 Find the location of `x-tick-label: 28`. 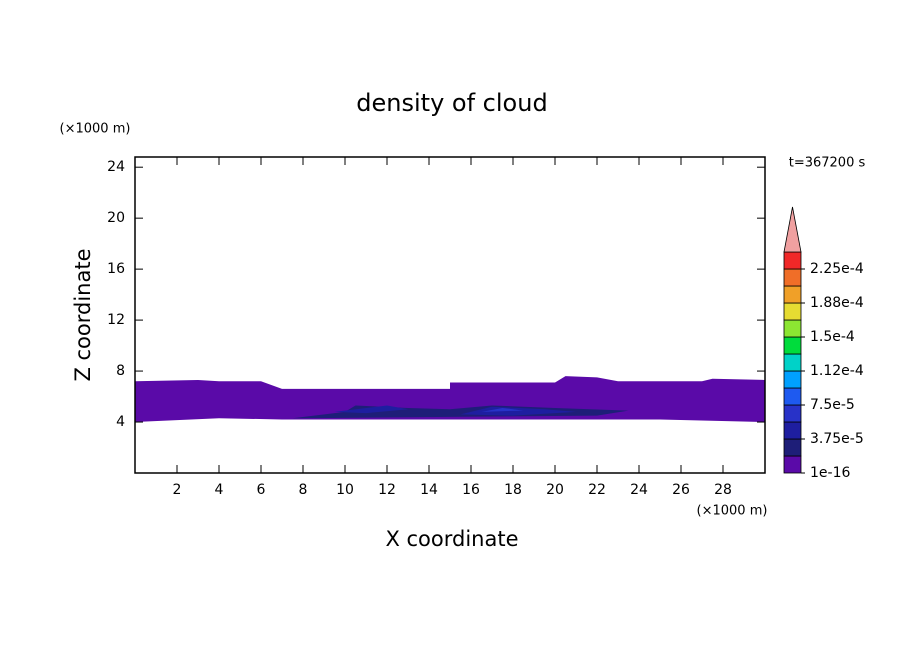

x-tick-label: 28 is located at coordinates (723, 490).